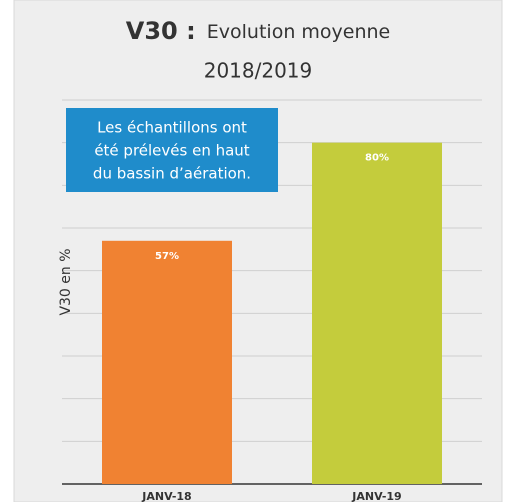  I want to click on chart-subtitle: 2018/2019, so click(258, 71).